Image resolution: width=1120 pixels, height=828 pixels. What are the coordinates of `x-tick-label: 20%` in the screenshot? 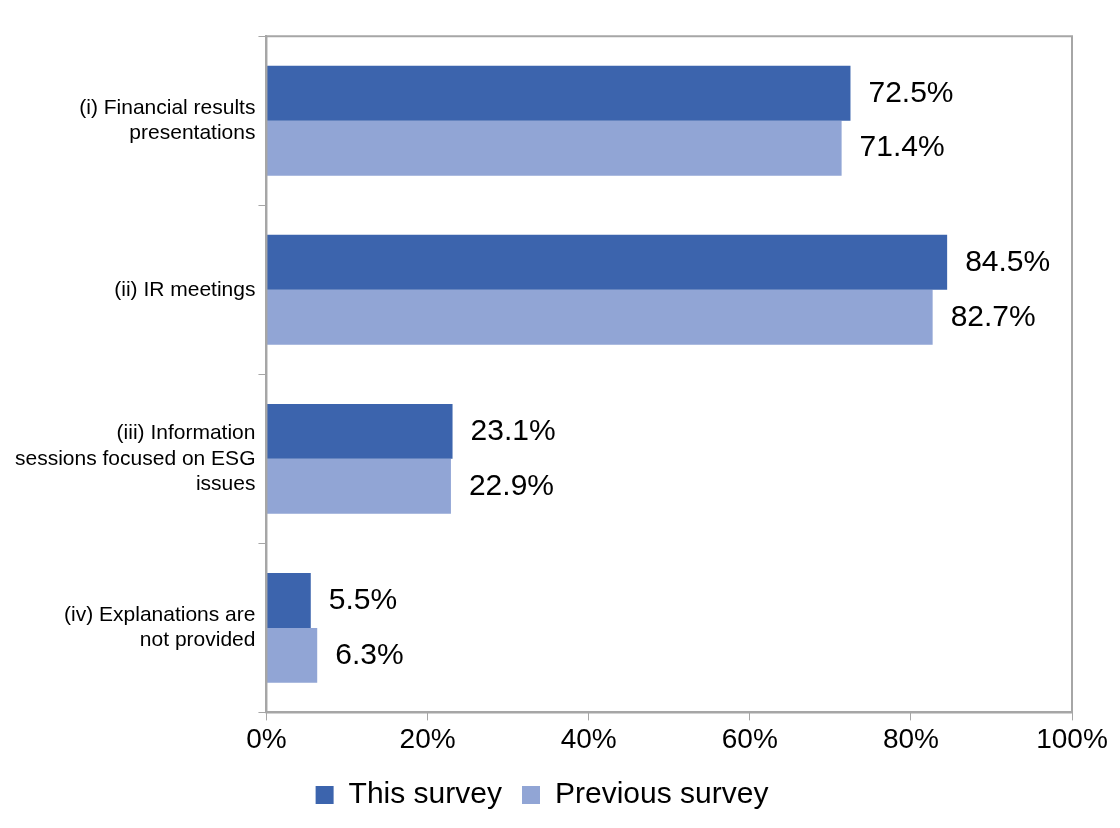 It's located at (427, 738).